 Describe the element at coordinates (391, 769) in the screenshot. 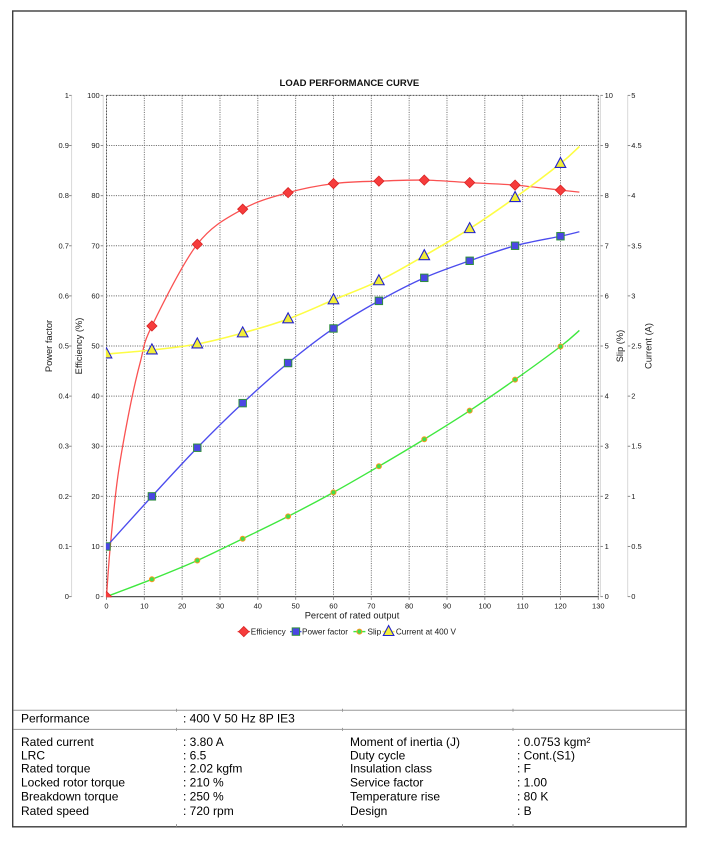

I see `svg-text: Insulation class` at that location.